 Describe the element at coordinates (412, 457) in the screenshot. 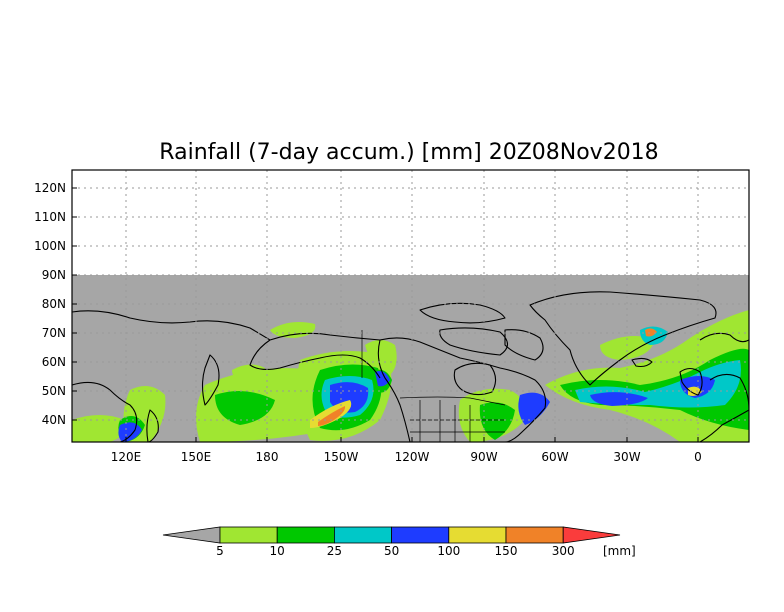

I see `lon-label: 120W` at that location.